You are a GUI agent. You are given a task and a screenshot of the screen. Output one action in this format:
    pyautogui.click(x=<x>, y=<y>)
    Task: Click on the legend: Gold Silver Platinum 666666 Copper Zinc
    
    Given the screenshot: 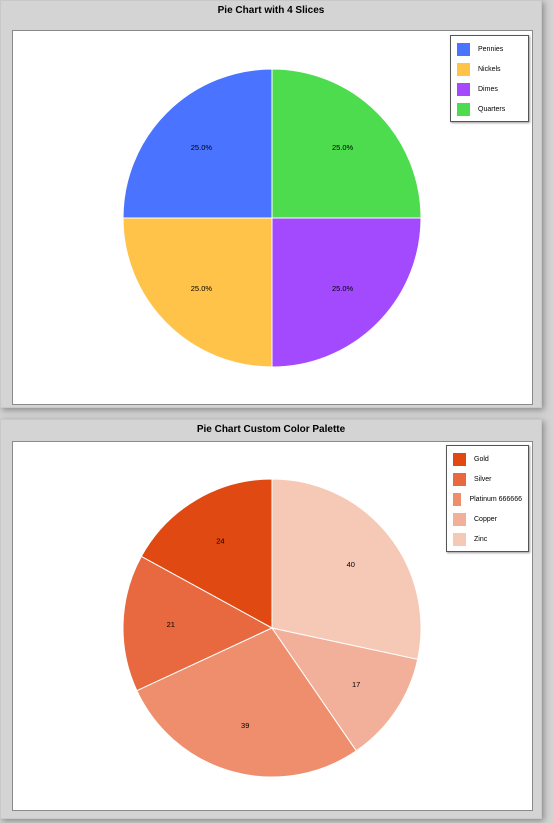 What is the action you would take?
    pyautogui.click(x=487, y=498)
    